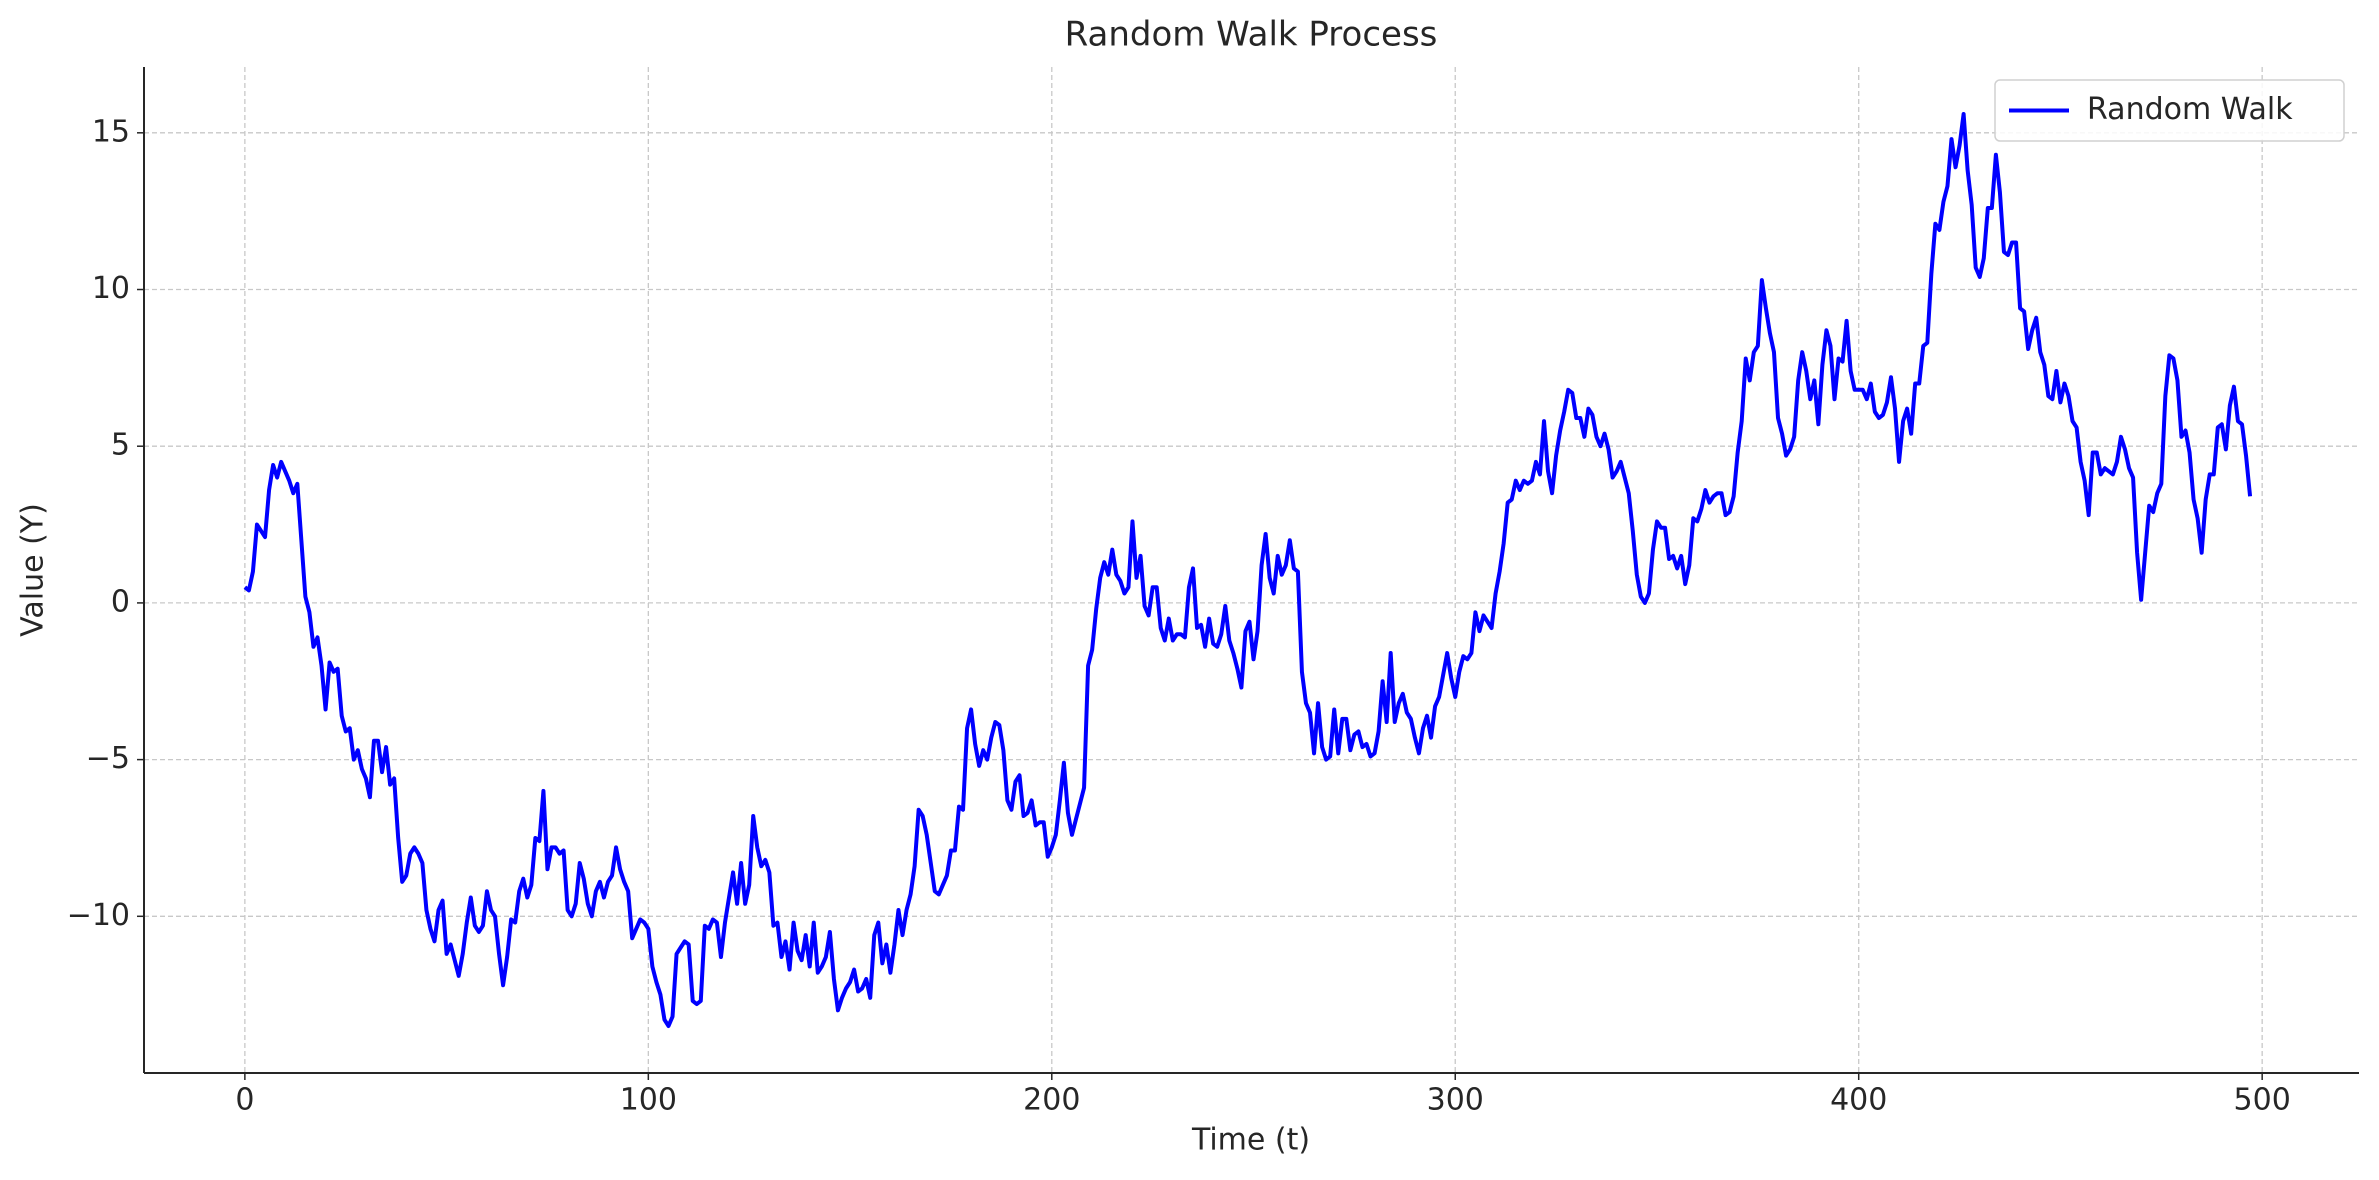 This screenshot has width=2379, height=1180. I want to click on x-tick-label: 100, so click(648, 1100).